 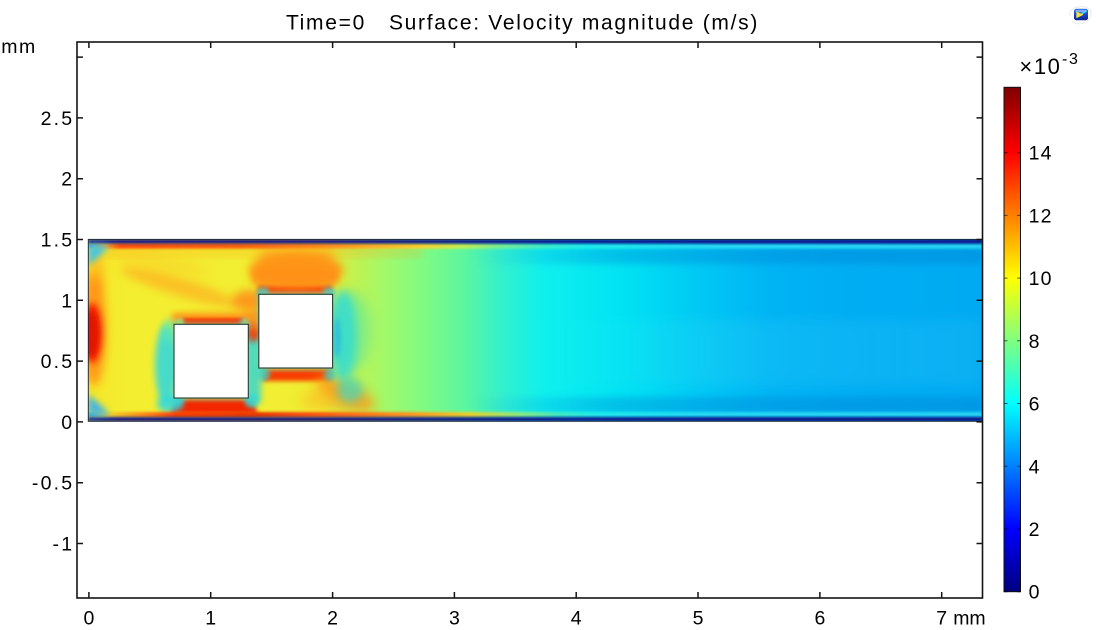 I want to click on svg-text: 2.5, so click(x=58, y=119).